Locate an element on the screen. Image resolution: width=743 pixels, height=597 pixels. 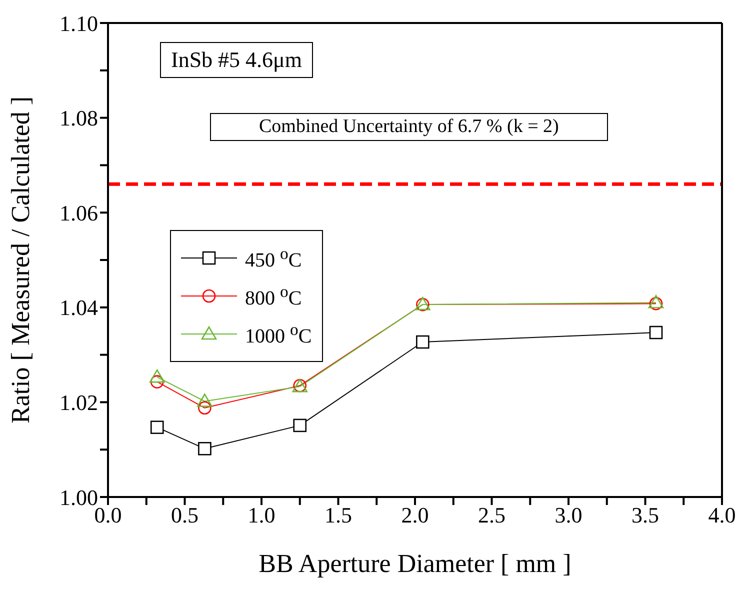
legend-label: 800 $^{o}$C is located at coordinates (273, 296).